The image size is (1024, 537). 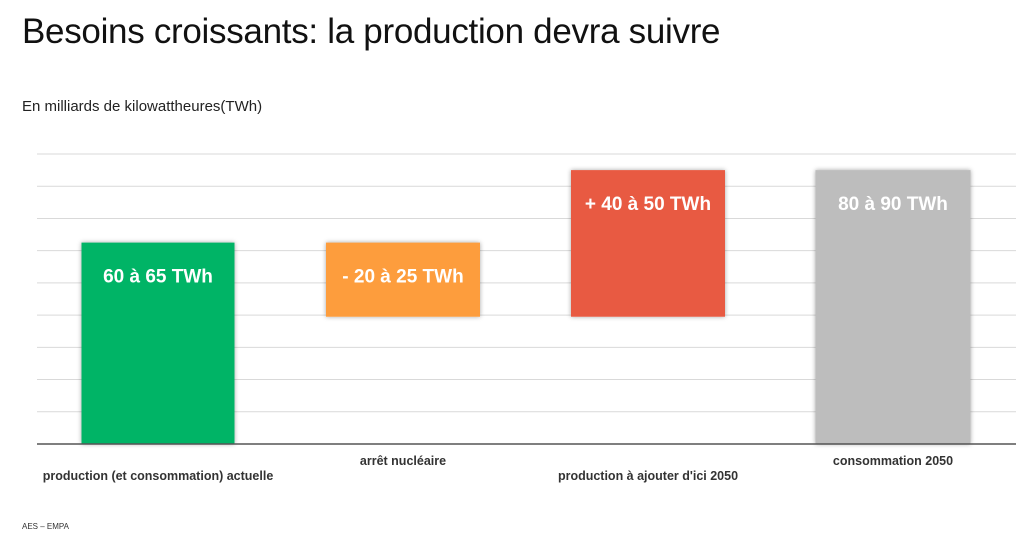 I want to click on bar-value-label: + 40 à 50 TWh, so click(x=648, y=204).